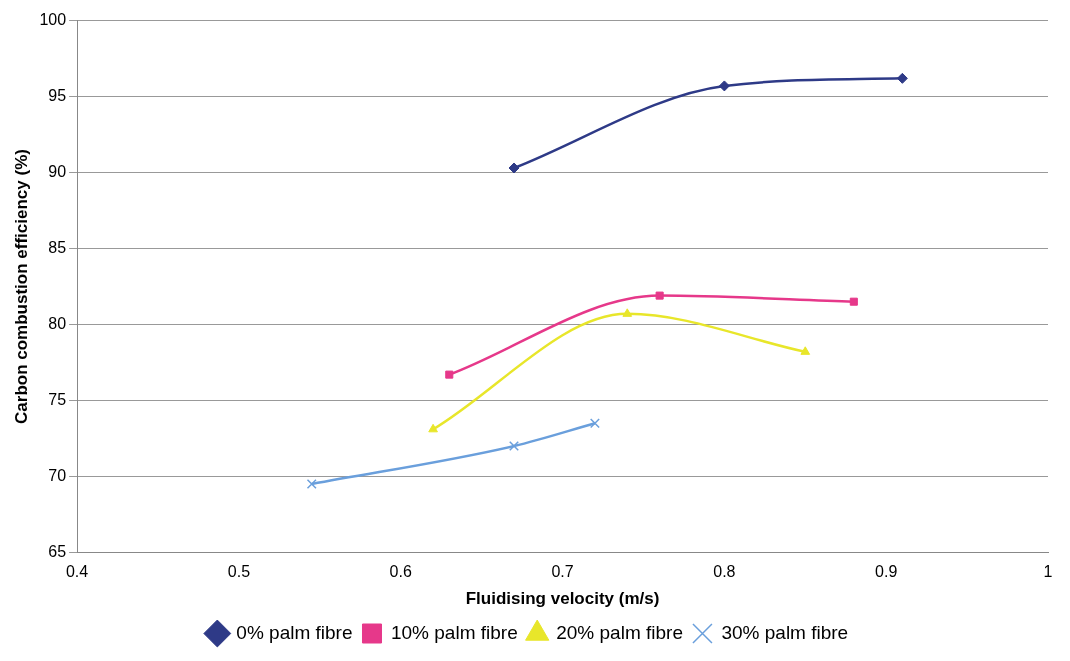  What do you see at coordinates (619, 632) in the screenshot?
I see `legend-label: 20% palm fibre` at bounding box center [619, 632].